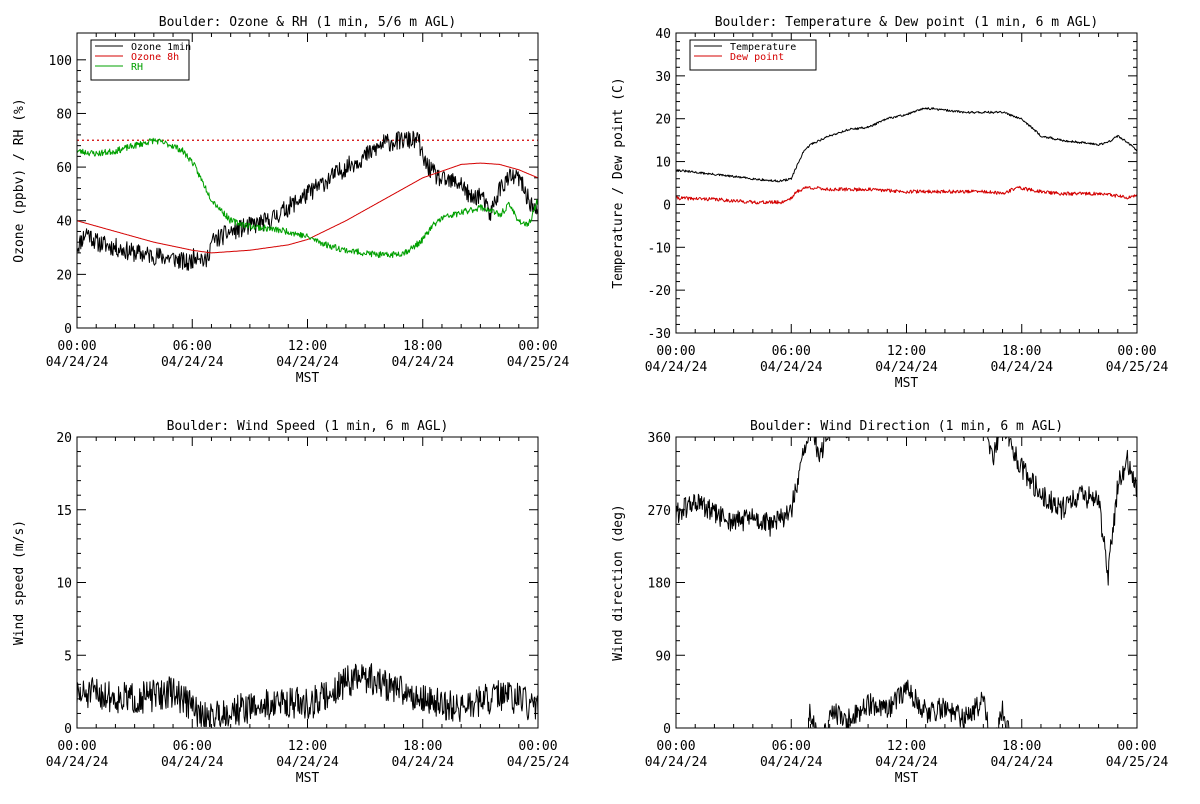 The width and height of the screenshot is (1200, 804). I want to click on y-tick-label: 100, so click(60, 61).